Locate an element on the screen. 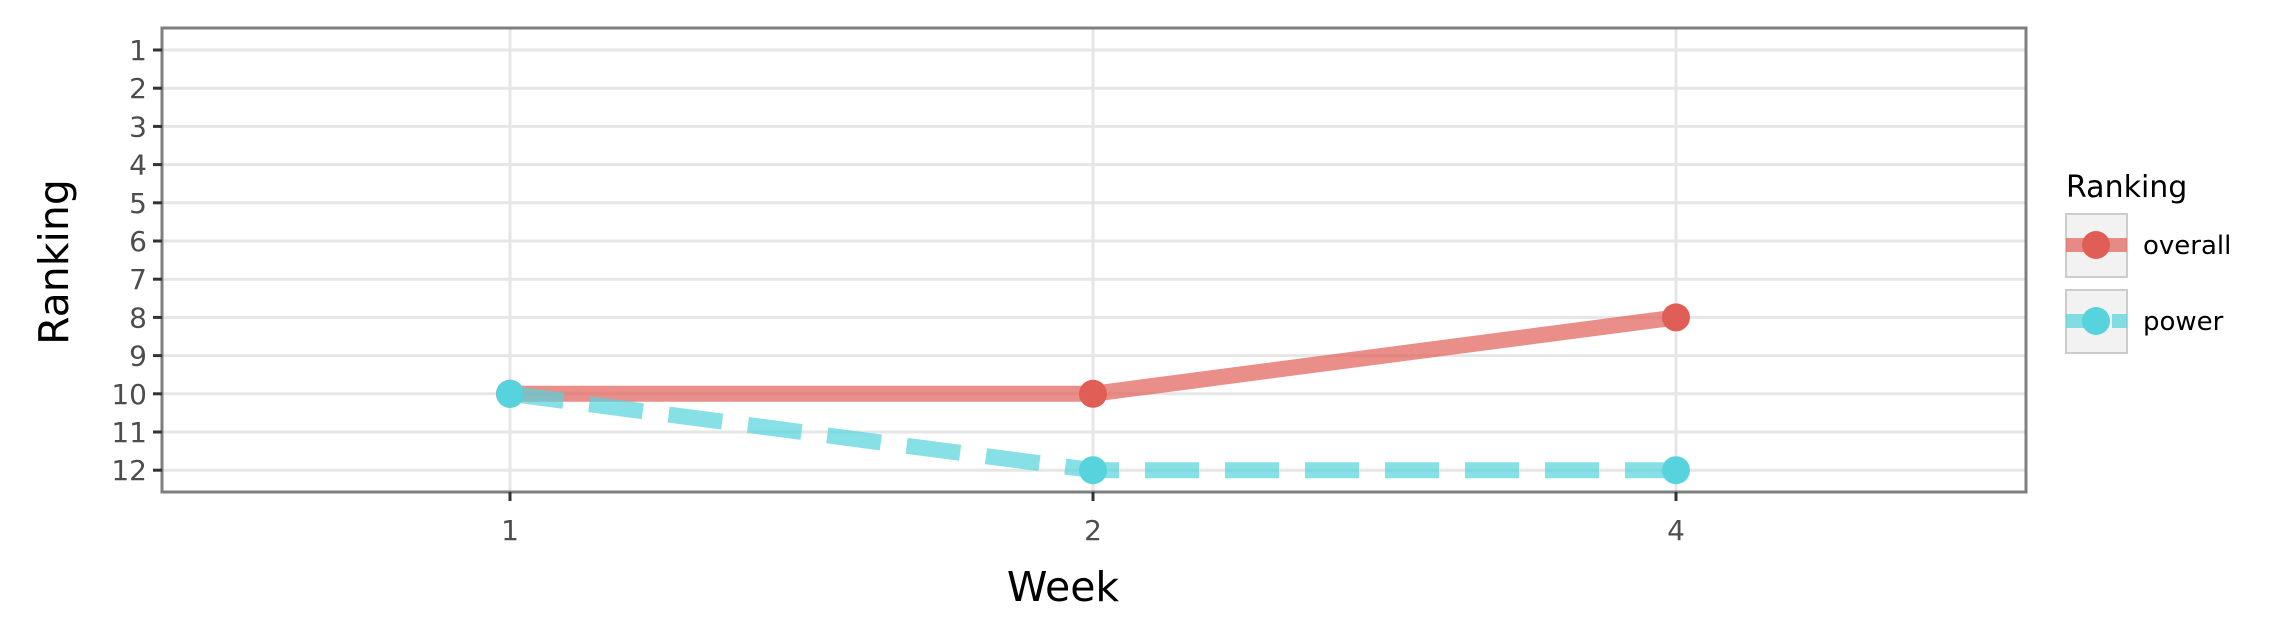  y-tick-label: 10 is located at coordinates (129, 394).